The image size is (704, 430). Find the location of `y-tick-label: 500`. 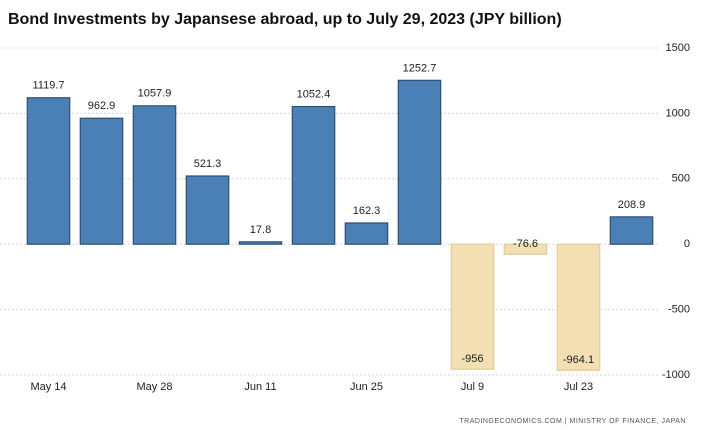

y-tick-label: 500 is located at coordinates (681, 179).